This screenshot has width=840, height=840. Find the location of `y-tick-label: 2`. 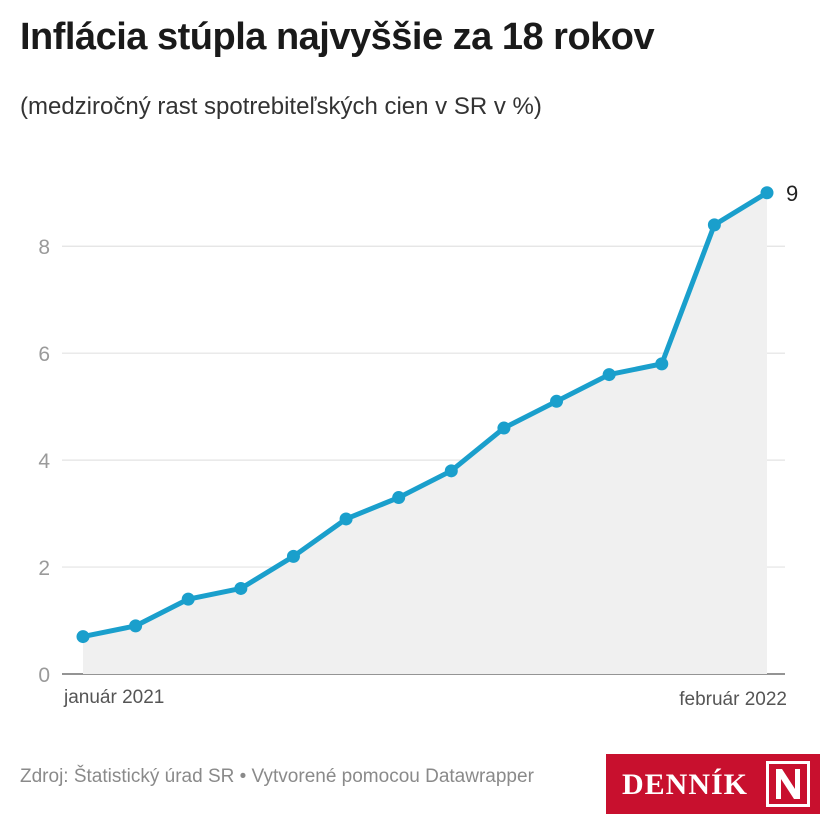

y-tick-label: 2 is located at coordinates (44, 568).